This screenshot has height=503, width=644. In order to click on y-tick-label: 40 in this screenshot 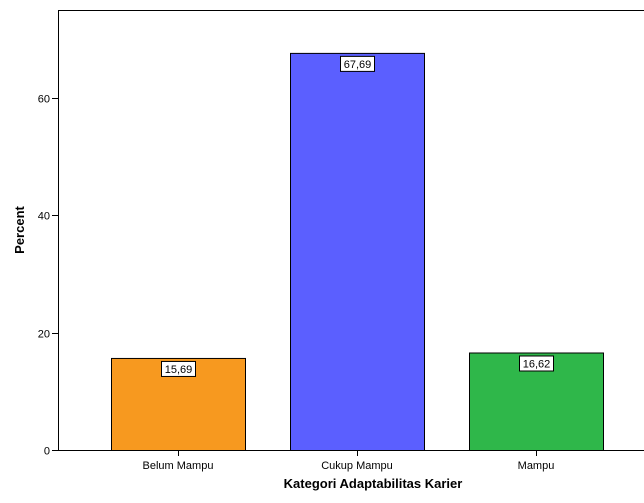, I will do `click(44, 217)`.